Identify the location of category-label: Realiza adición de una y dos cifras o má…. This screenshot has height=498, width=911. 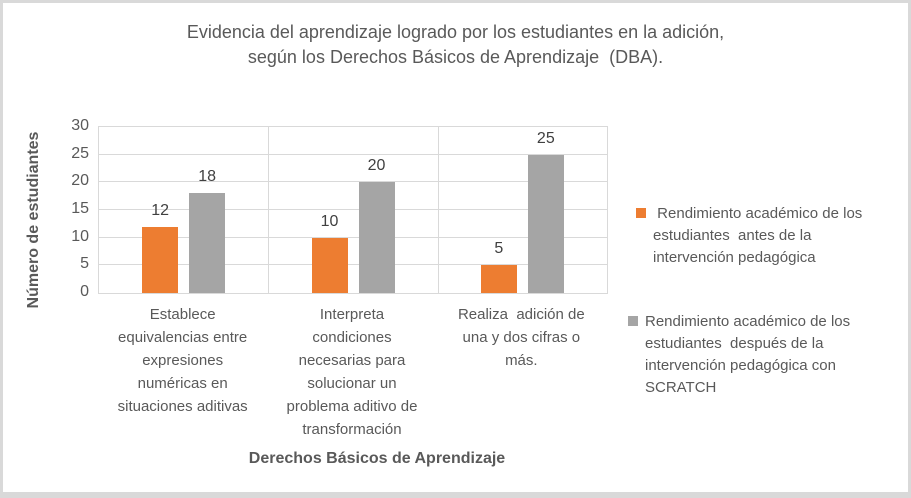
(521, 337).